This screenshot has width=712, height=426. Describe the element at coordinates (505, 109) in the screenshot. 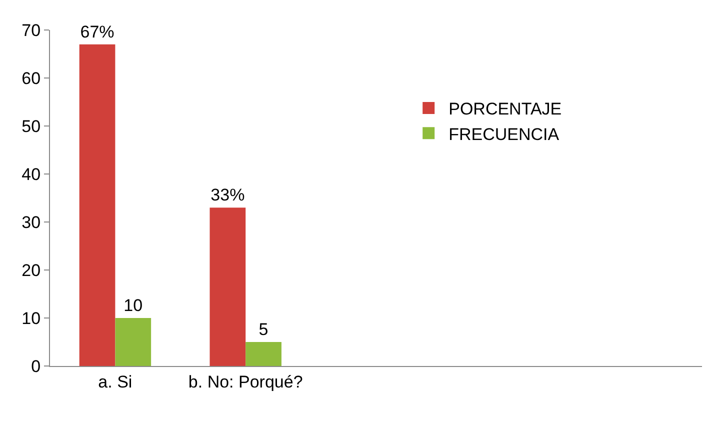

I see `legend-label: PORCENTAJE` at that location.